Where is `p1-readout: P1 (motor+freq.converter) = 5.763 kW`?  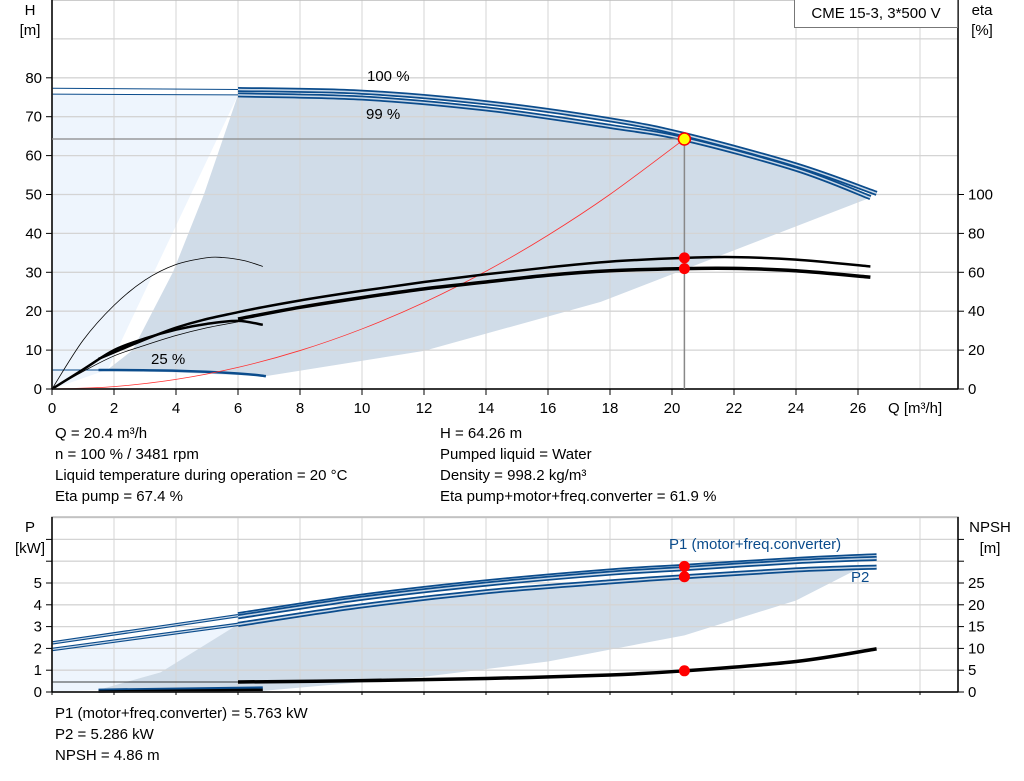
p1-readout: P1 (motor+freq.converter) = 5.763 kW is located at coordinates (181, 713).